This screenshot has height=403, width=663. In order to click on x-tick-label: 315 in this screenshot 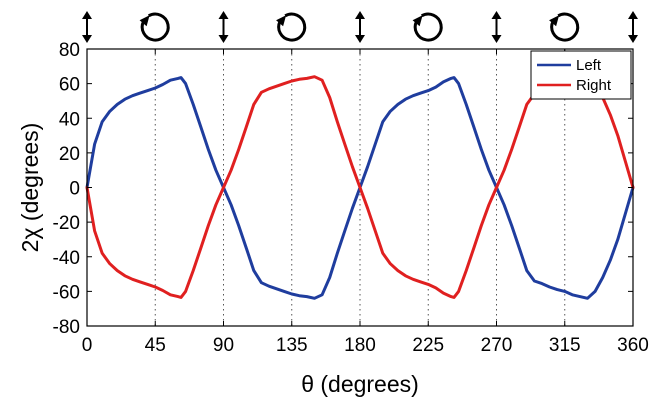, I will do `click(565, 345)`.